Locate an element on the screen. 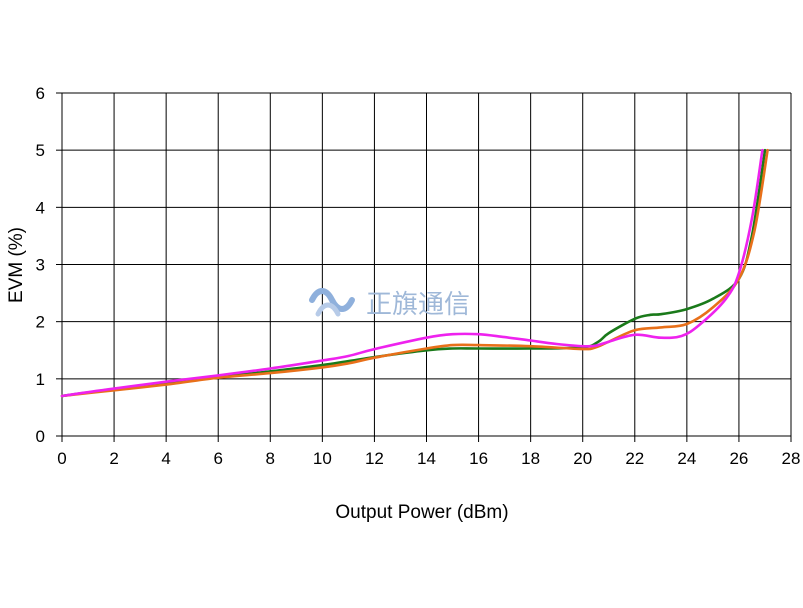 The height and width of the screenshot is (608, 803). x-tick-label: 12 is located at coordinates (374, 458).